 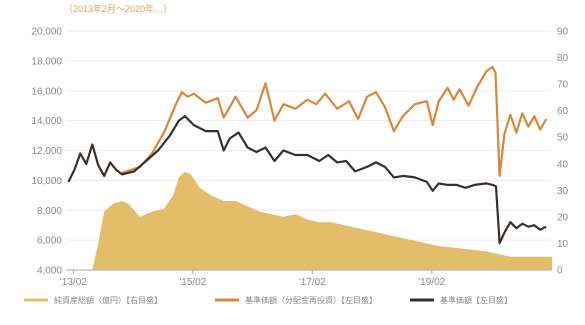 What do you see at coordinates (563, 164) in the screenshot?
I see `y-right-tick-label: 40` at bounding box center [563, 164].